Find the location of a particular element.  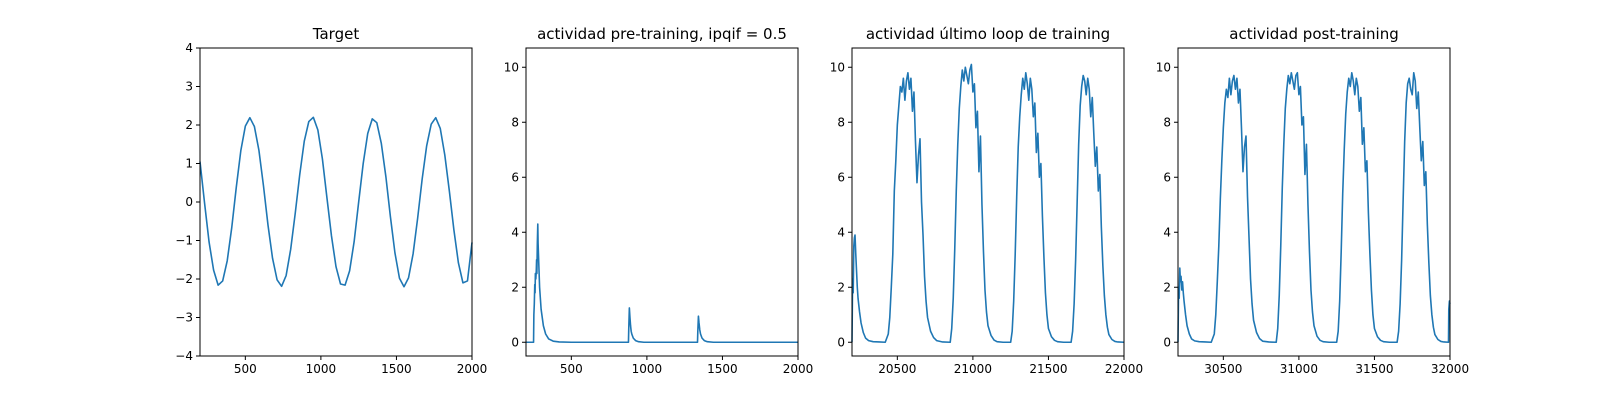

y-tick-label: −4 is located at coordinates (184, 356).